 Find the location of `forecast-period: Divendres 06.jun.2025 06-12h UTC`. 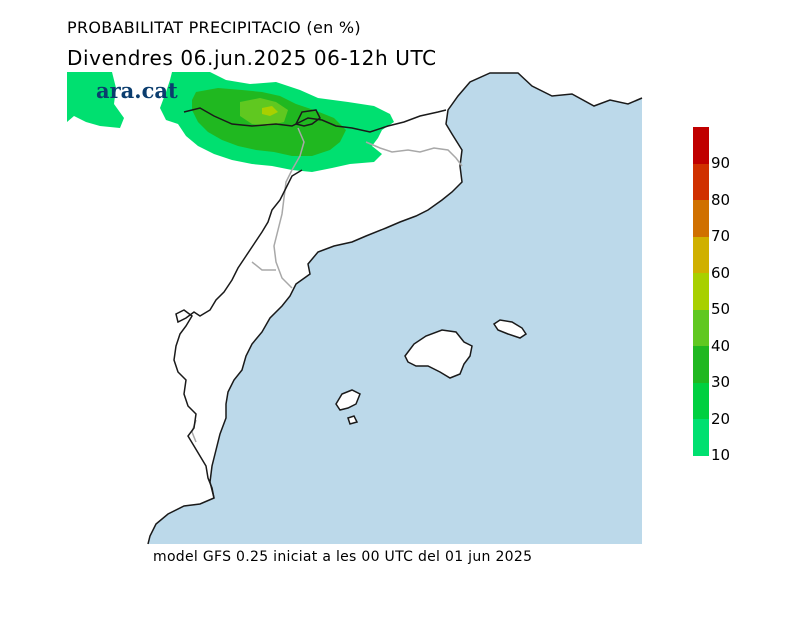

forecast-period: Divendres 06.jun.2025 06-12h UTC is located at coordinates (252, 58).